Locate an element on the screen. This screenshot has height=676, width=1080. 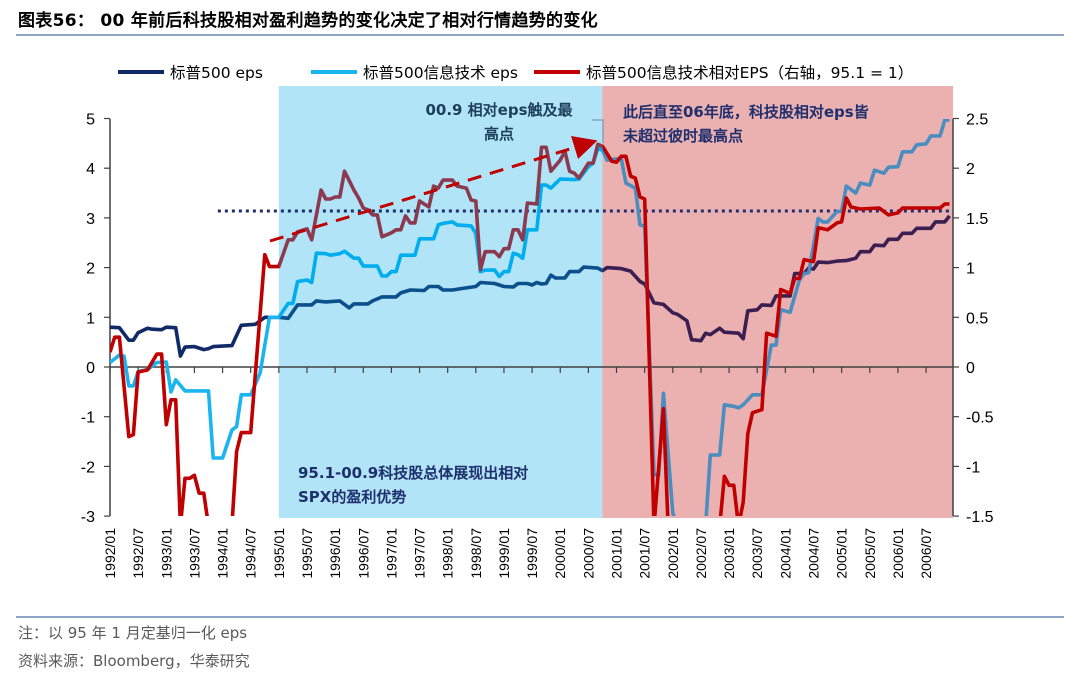
peak-annotation: 00.9 相对eps触及最 is located at coordinates (499, 110).